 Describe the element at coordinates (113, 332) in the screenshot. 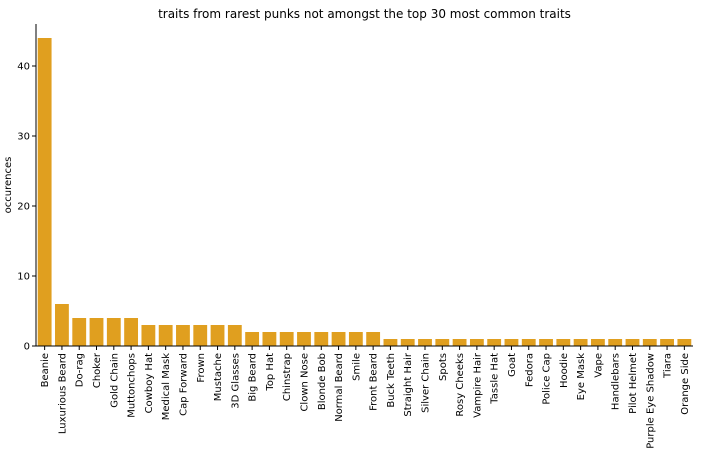

I see `bar-gold-chain` at that location.